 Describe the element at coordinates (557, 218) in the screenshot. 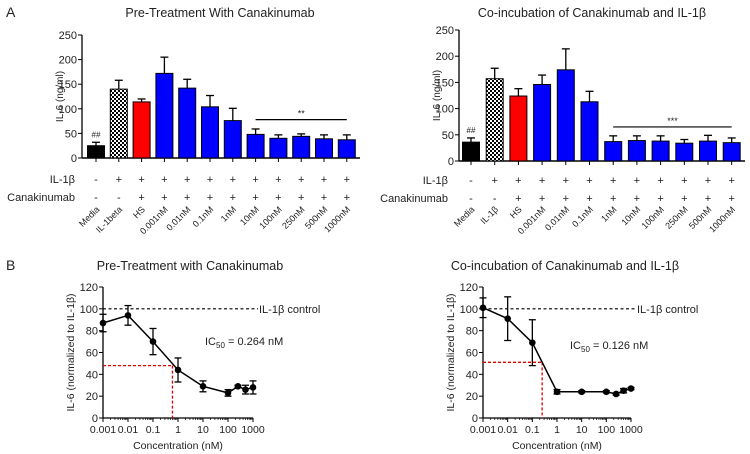

I see `category-label: 0.01nM` at that location.